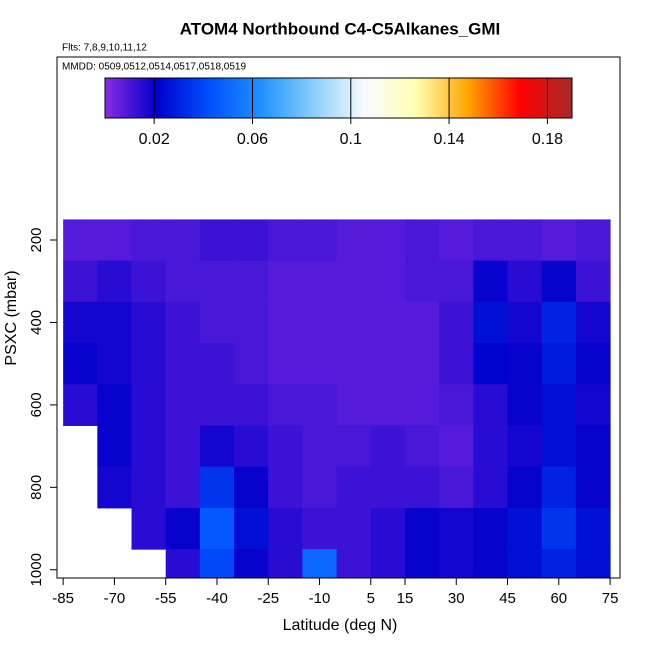  Describe the element at coordinates (371, 598) in the screenshot. I see `x-tick-label: 5` at that location.